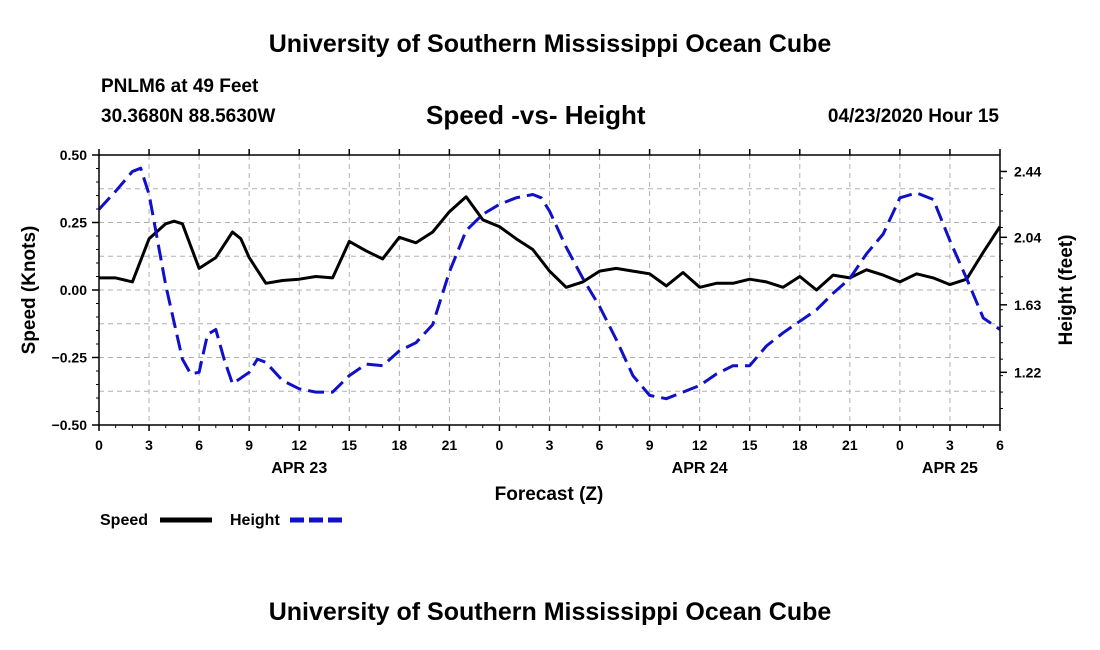 Image resolution: width=1100 pixels, height=650 pixels. What do you see at coordinates (70, 425) in the screenshot?
I see `y-tick-label: −0.50` at bounding box center [70, 425].